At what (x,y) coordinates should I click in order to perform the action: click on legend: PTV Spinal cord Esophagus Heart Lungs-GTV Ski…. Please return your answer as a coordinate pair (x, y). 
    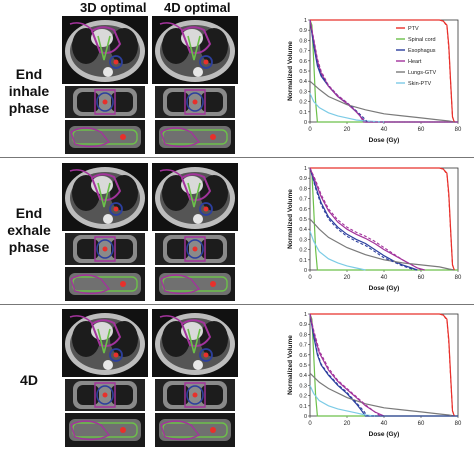
    Looking at the image, I should click on (416, 56).